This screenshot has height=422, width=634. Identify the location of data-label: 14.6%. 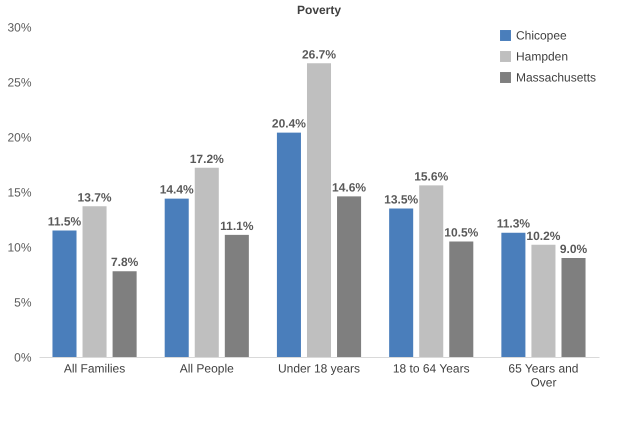
(349, 187).